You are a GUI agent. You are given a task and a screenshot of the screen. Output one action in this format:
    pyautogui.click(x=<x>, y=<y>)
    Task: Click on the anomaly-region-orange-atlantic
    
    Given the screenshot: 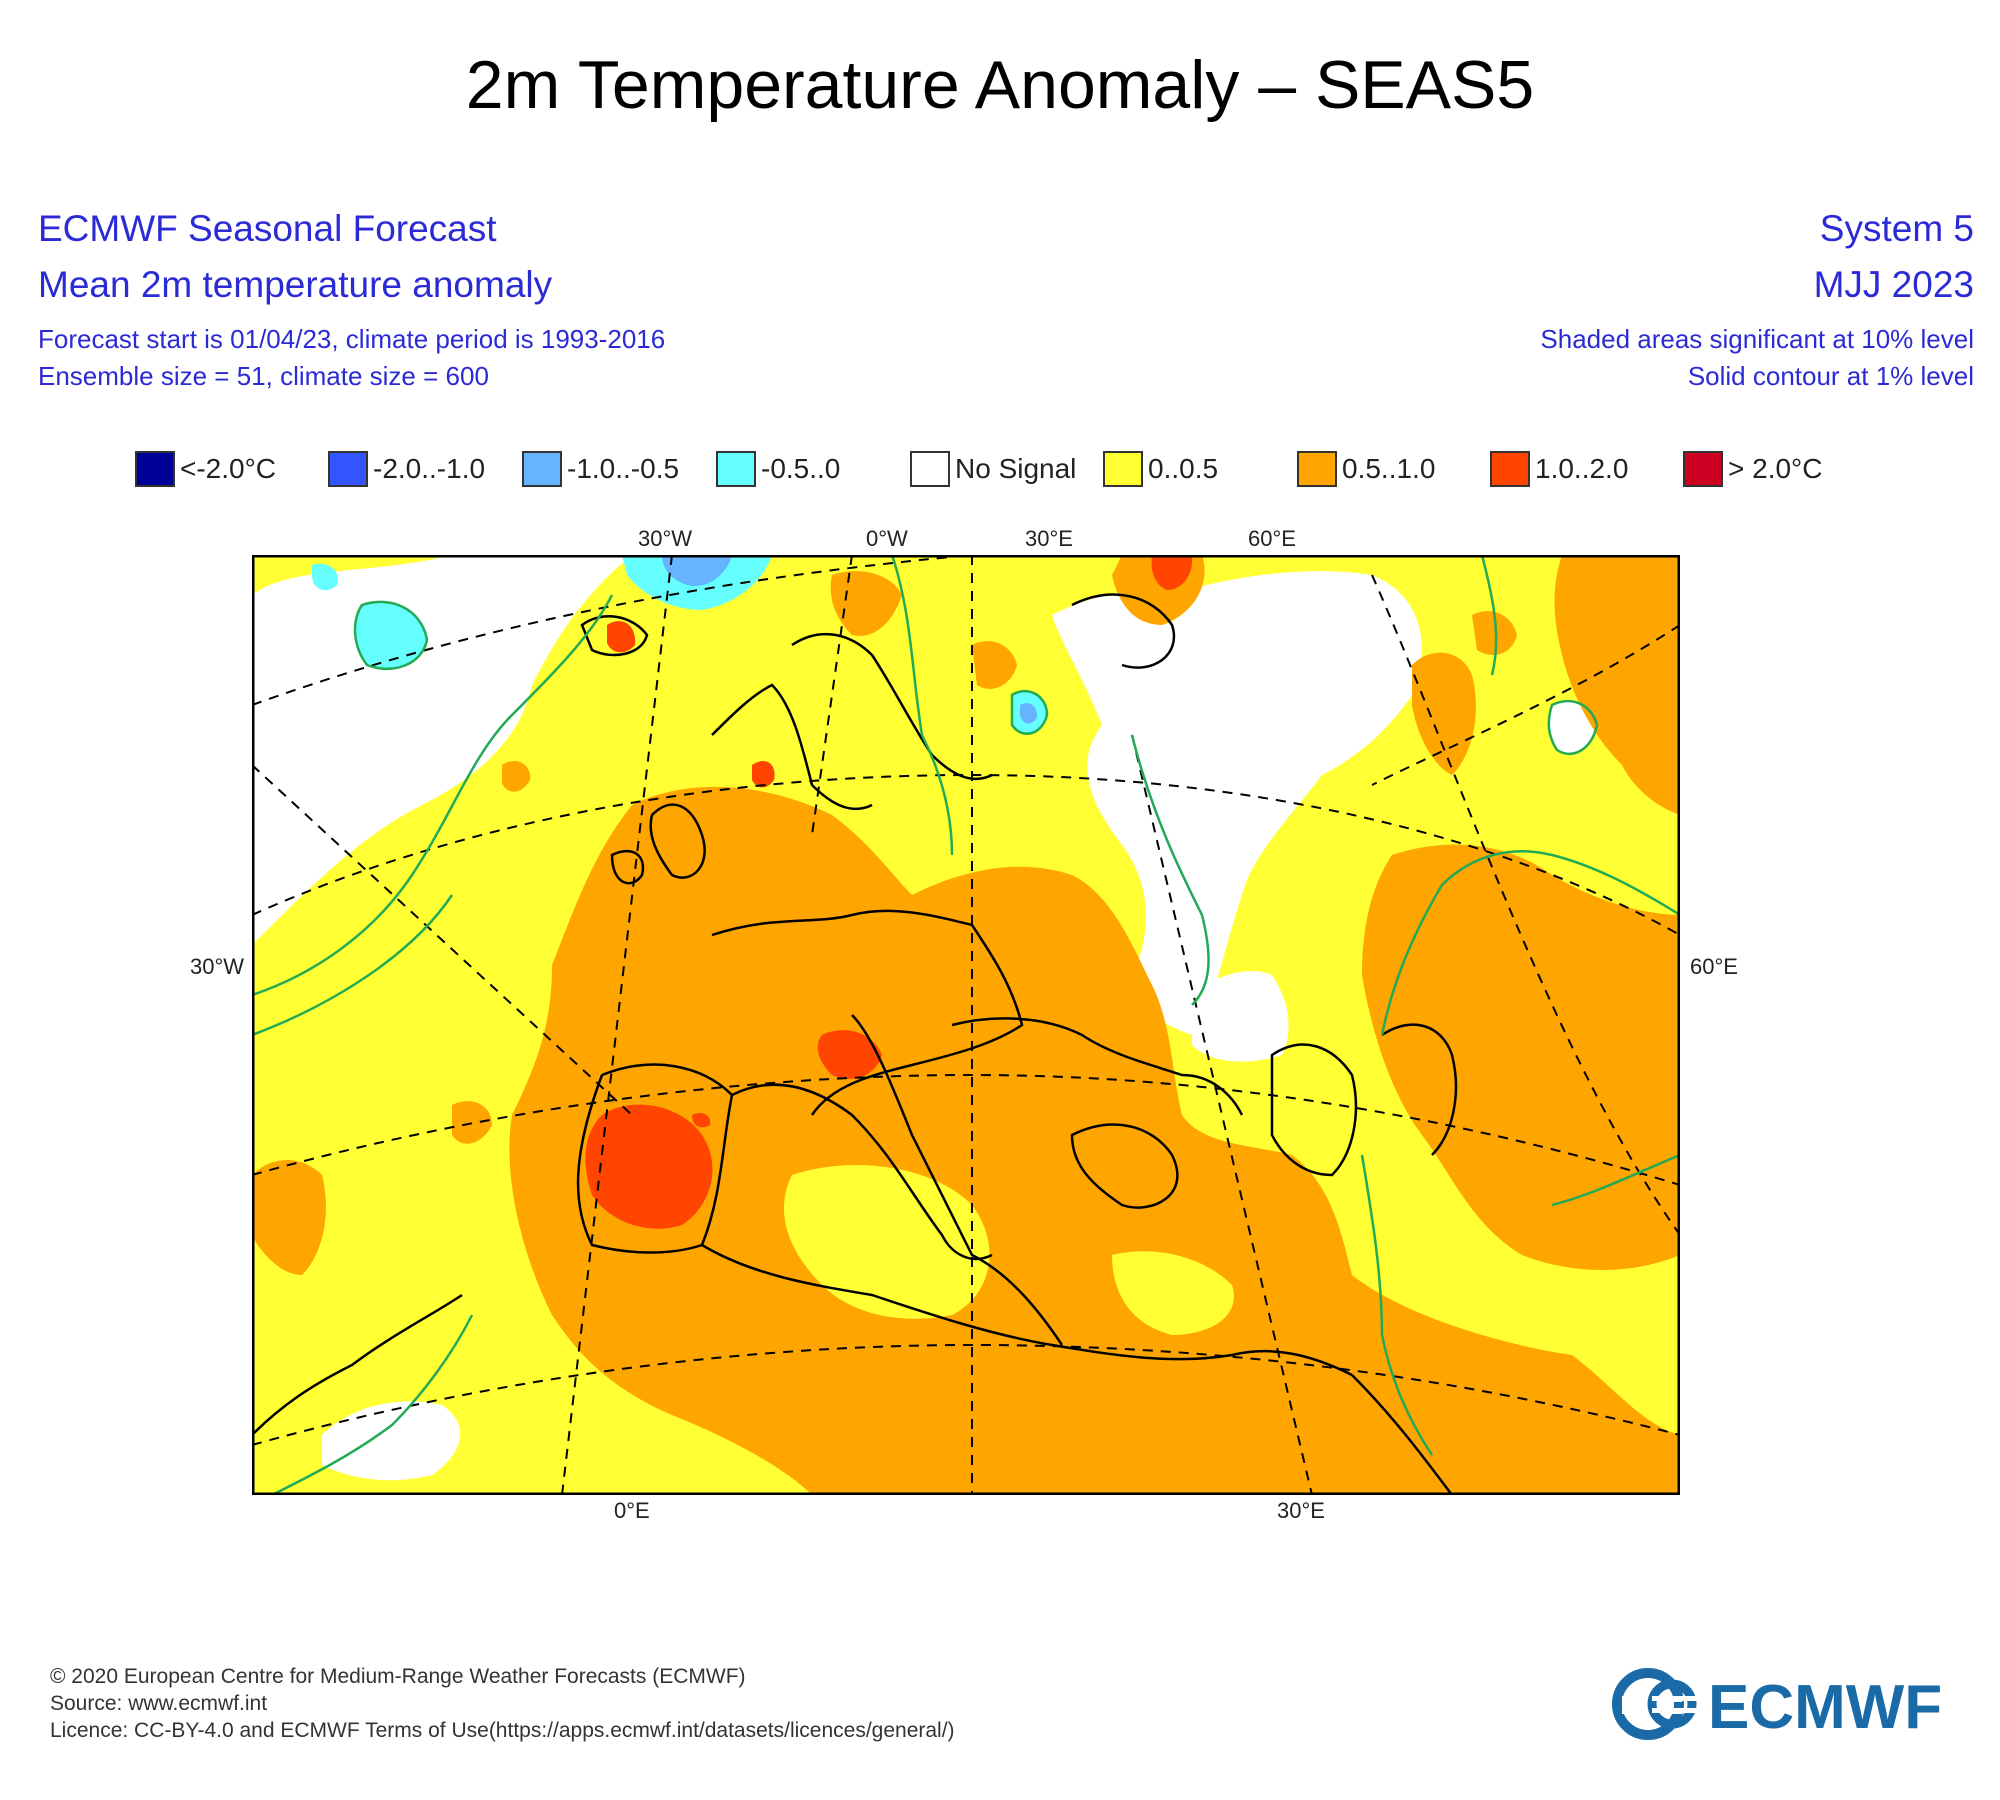 What is the action you would take?
    pyautogui.click(x=289, y=1217)
    